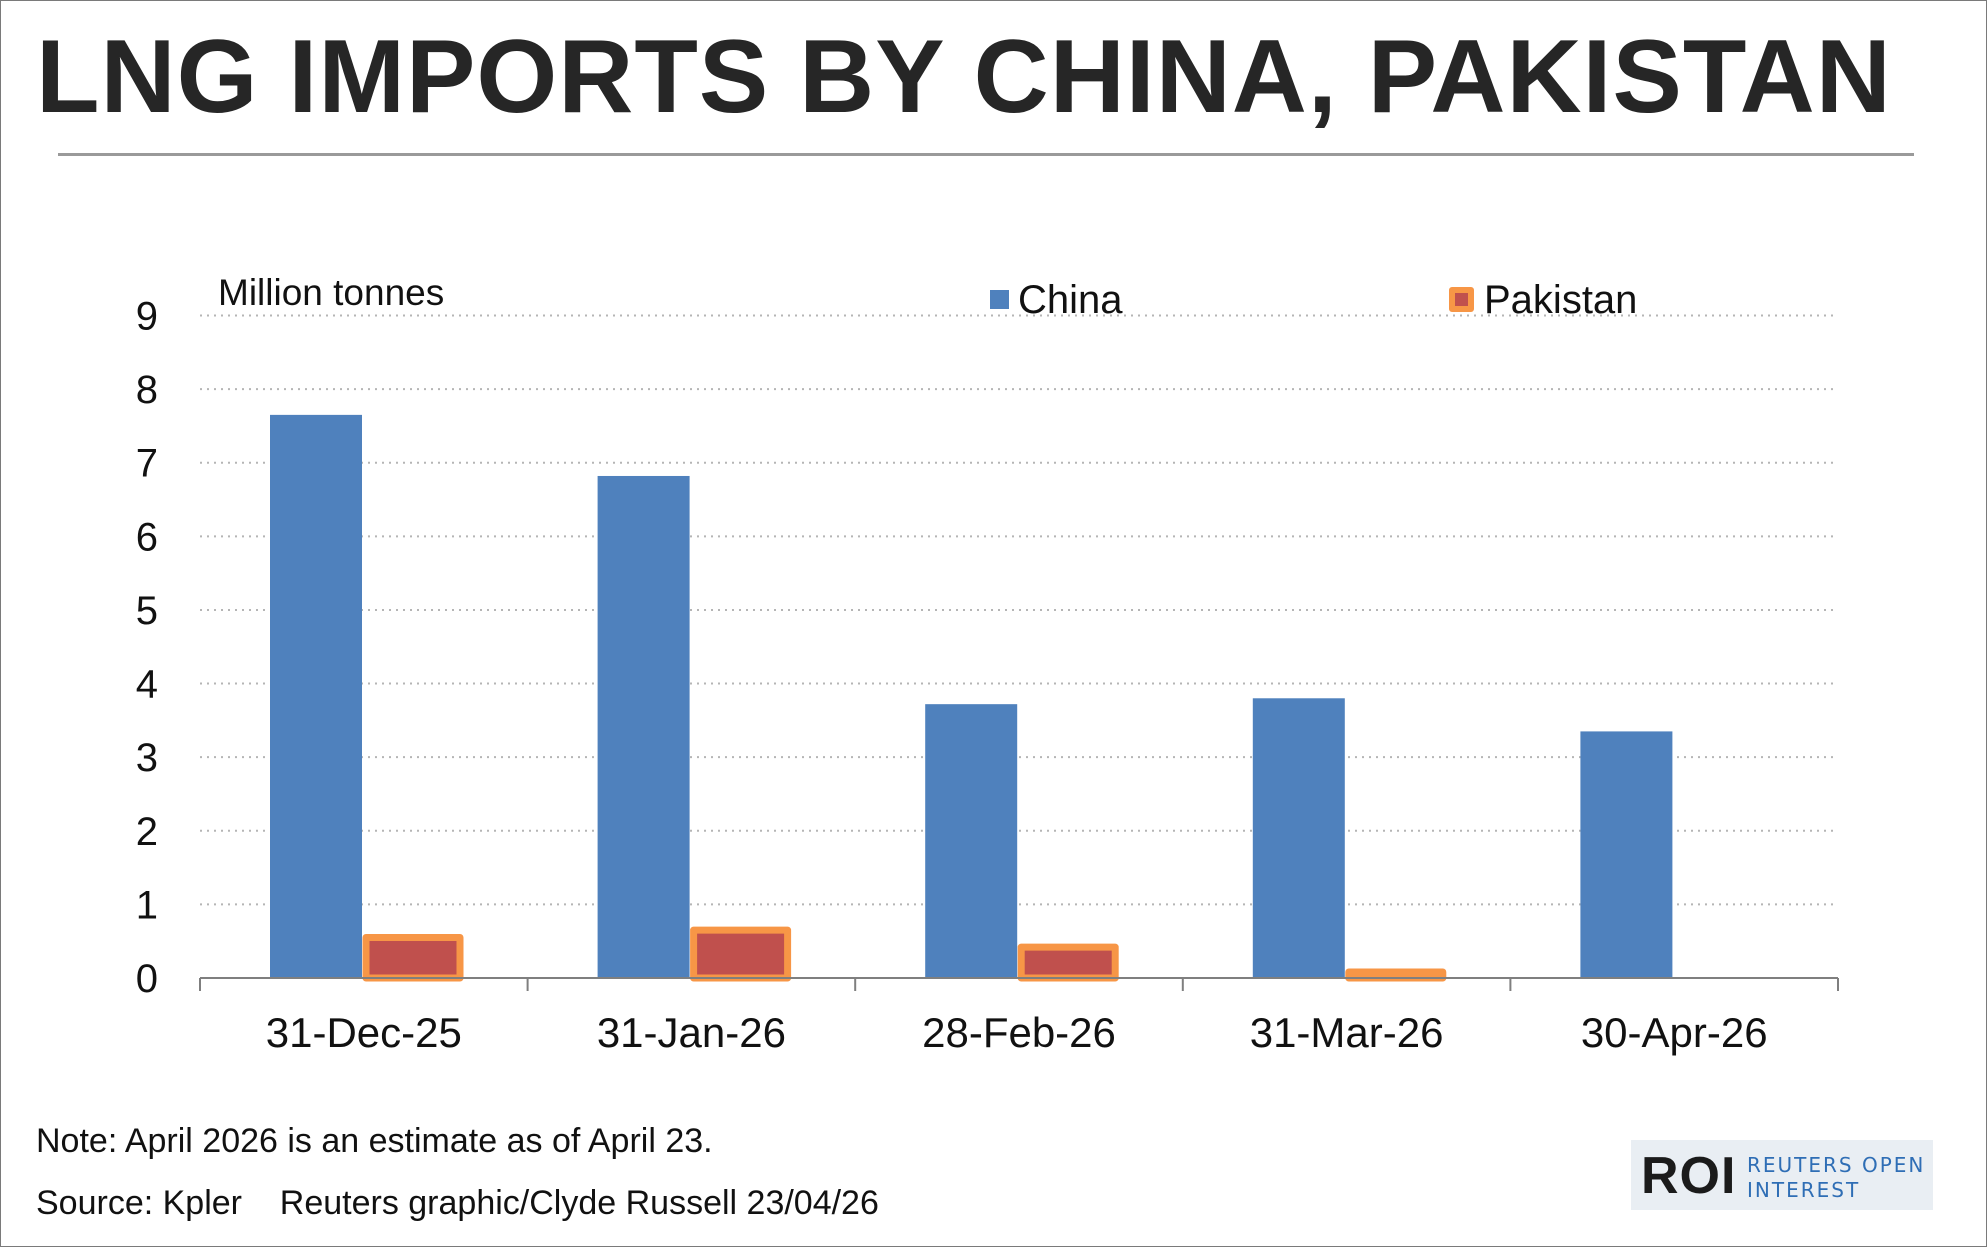  I want to click on y-tick-label-0: 0, so click(147, 979).